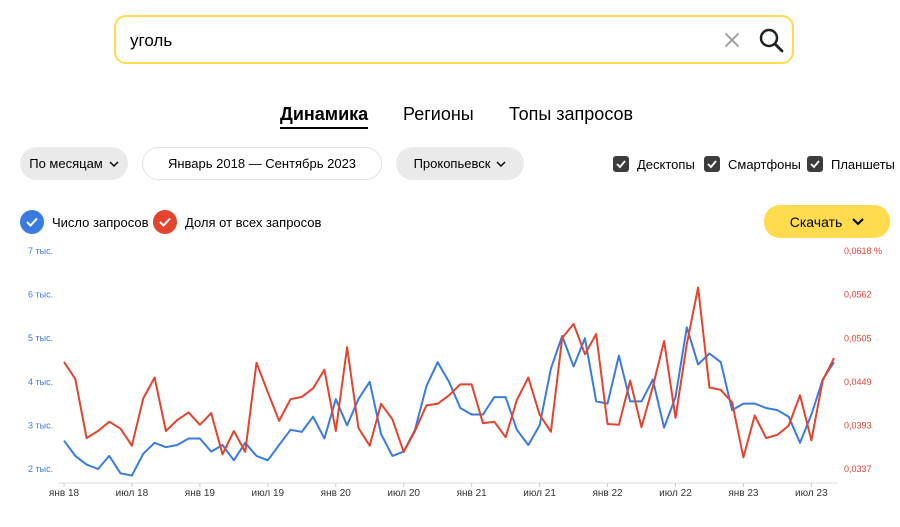  Describe the element at coordinates (66, 163) in the screenshot. I see `period-type-label: По месяцам` at that location.